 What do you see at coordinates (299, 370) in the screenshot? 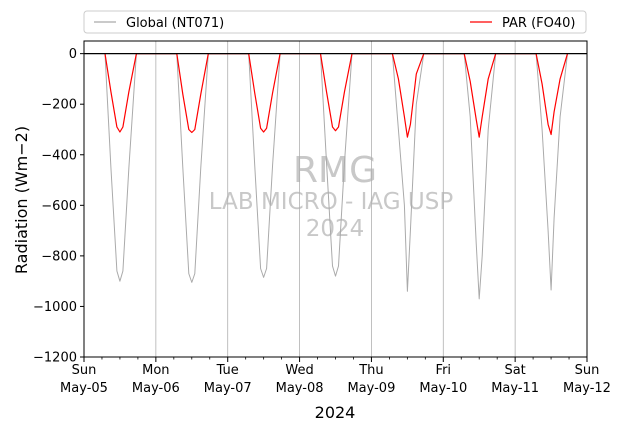
I see `x-tick-label-weekday: Wed` at bounding box center [299, 370].